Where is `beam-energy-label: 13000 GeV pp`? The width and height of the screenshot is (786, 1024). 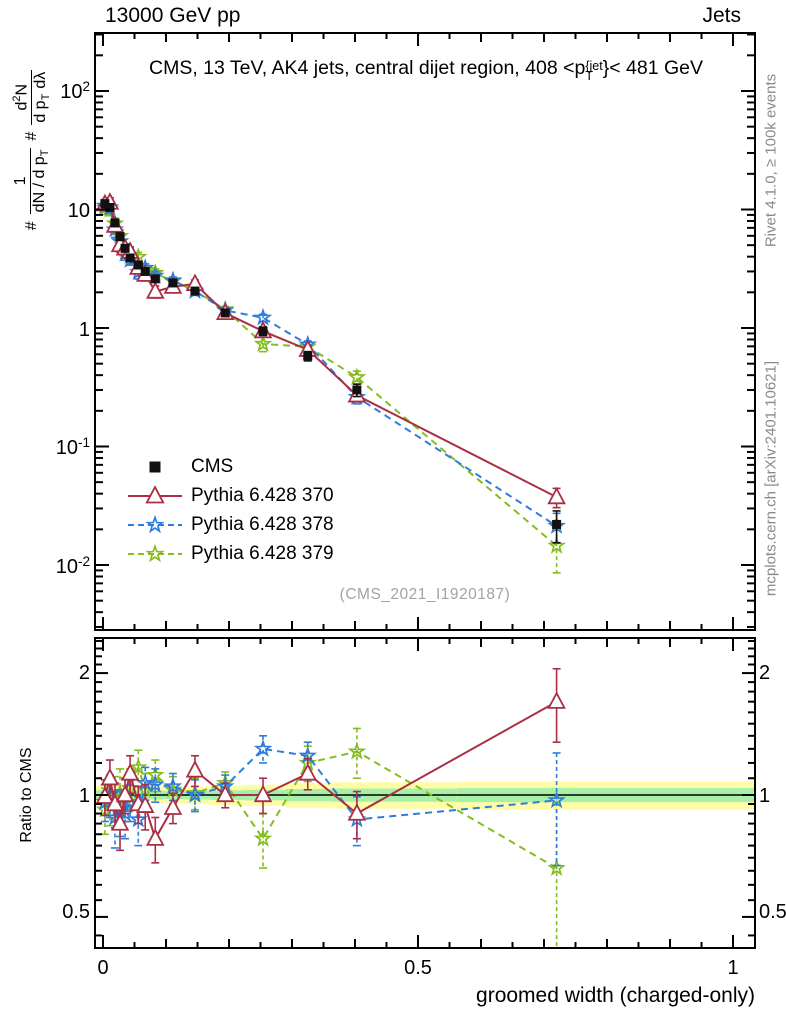 beam-energy-label: 13000 GeV pp is located at coordinates (173, 15).